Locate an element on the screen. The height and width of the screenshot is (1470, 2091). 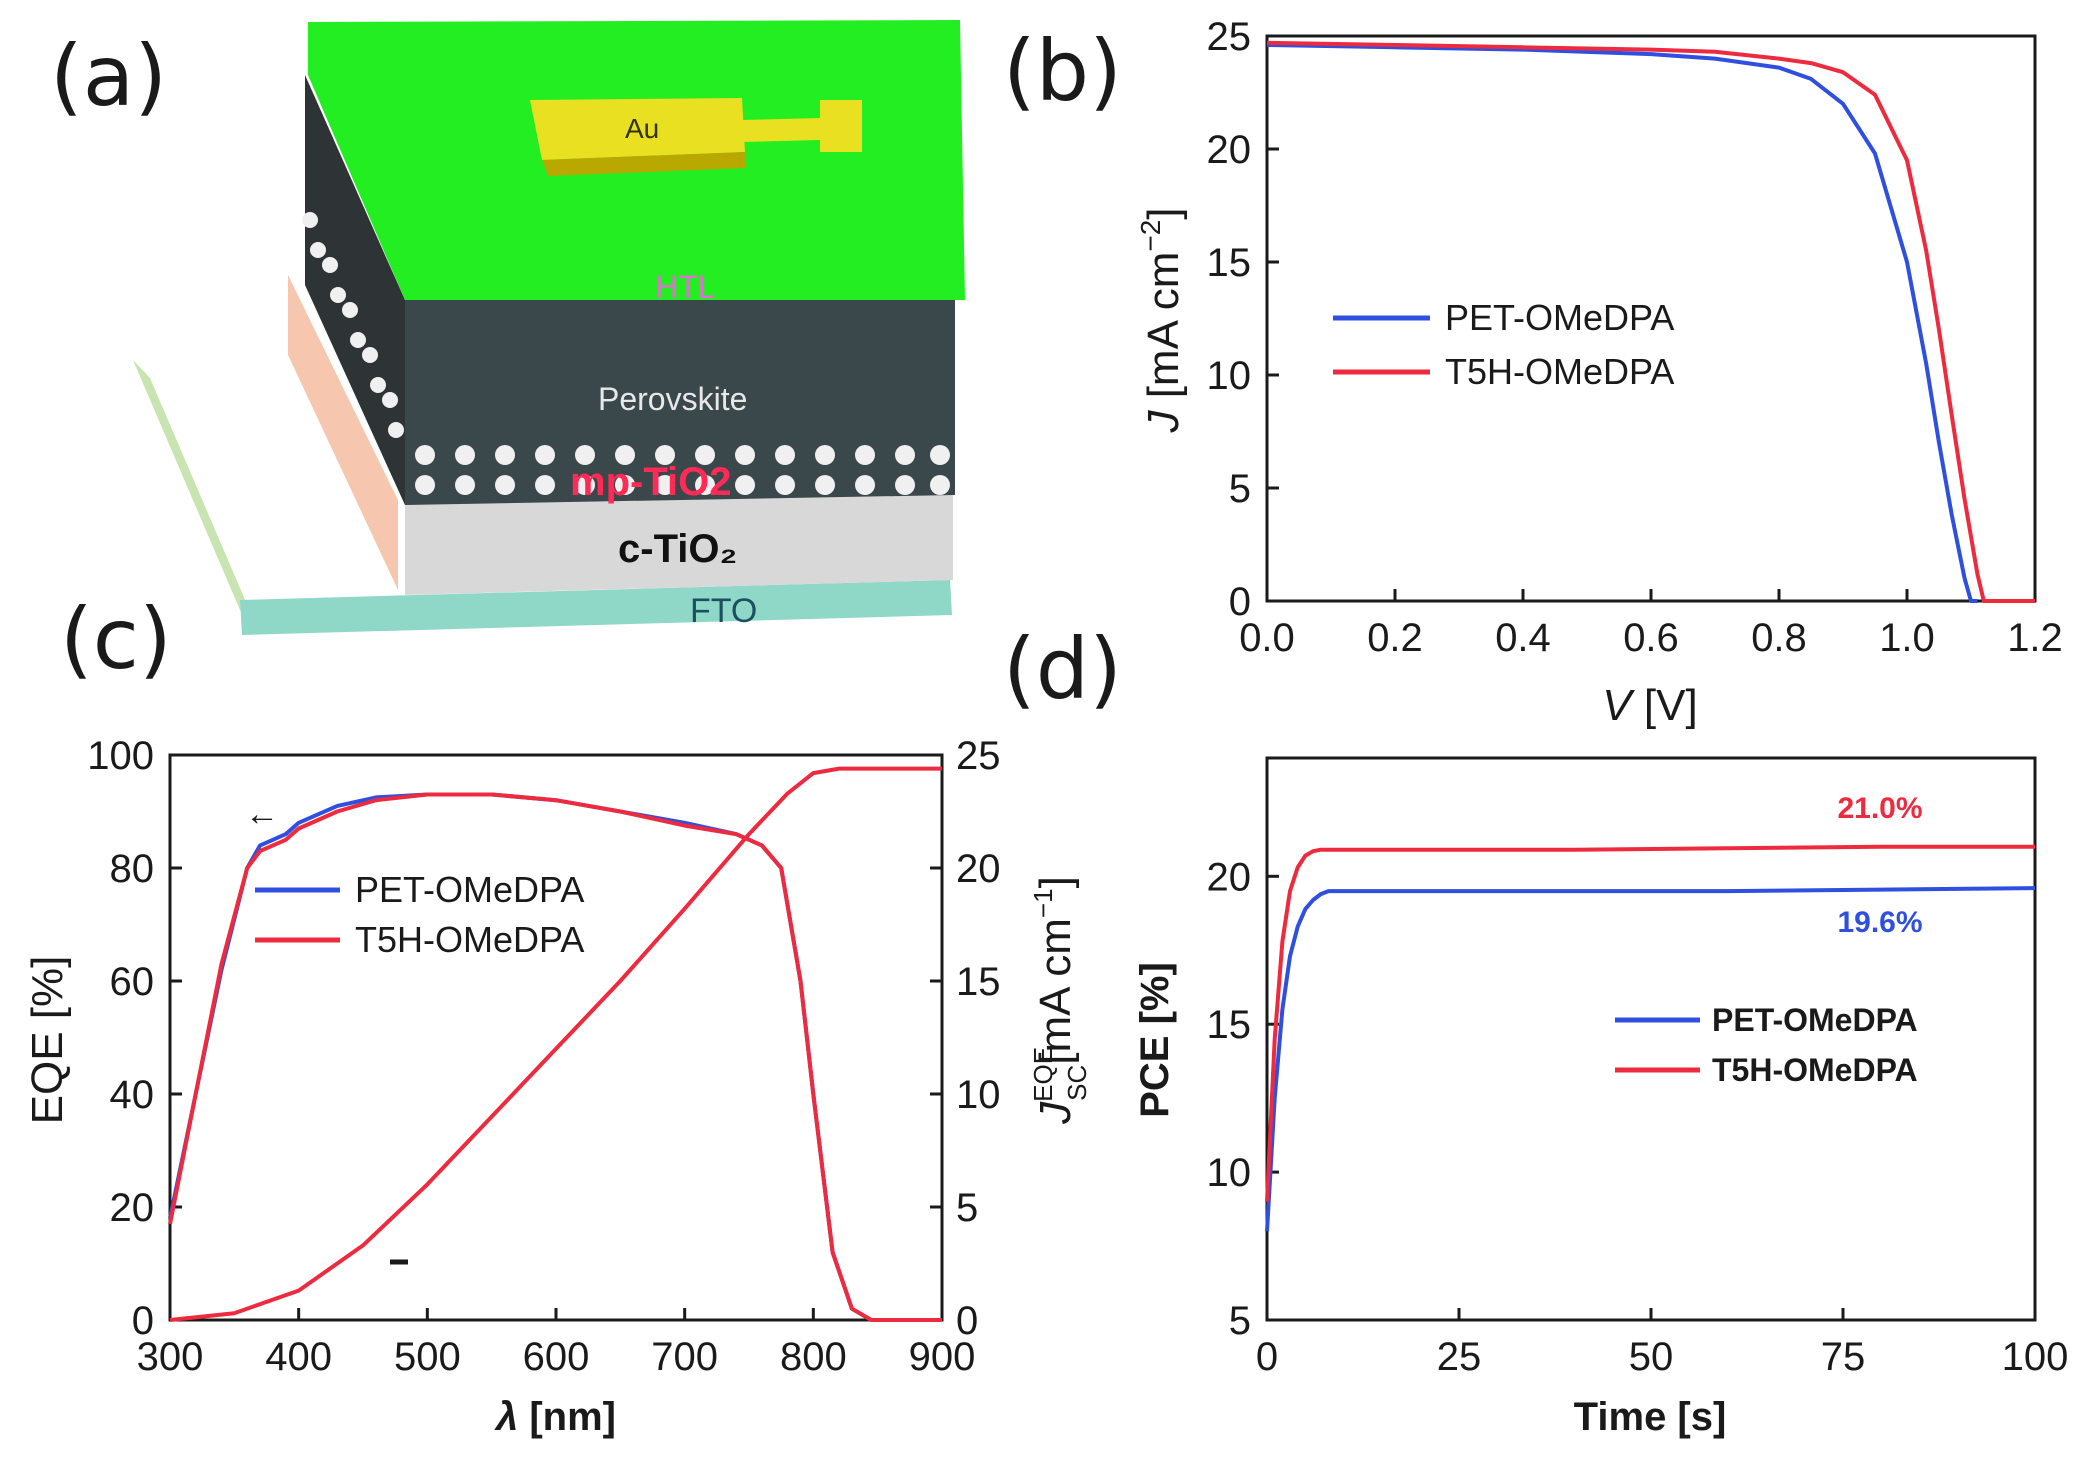
substrate-side is located at coordinates (343, 432).